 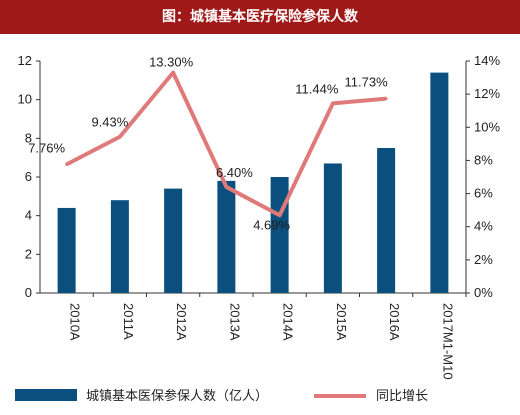 What do you see at coordinates (46, 395) in the screenshot?
I see `legend-bar-swatch` at bounding box center [46, 395].